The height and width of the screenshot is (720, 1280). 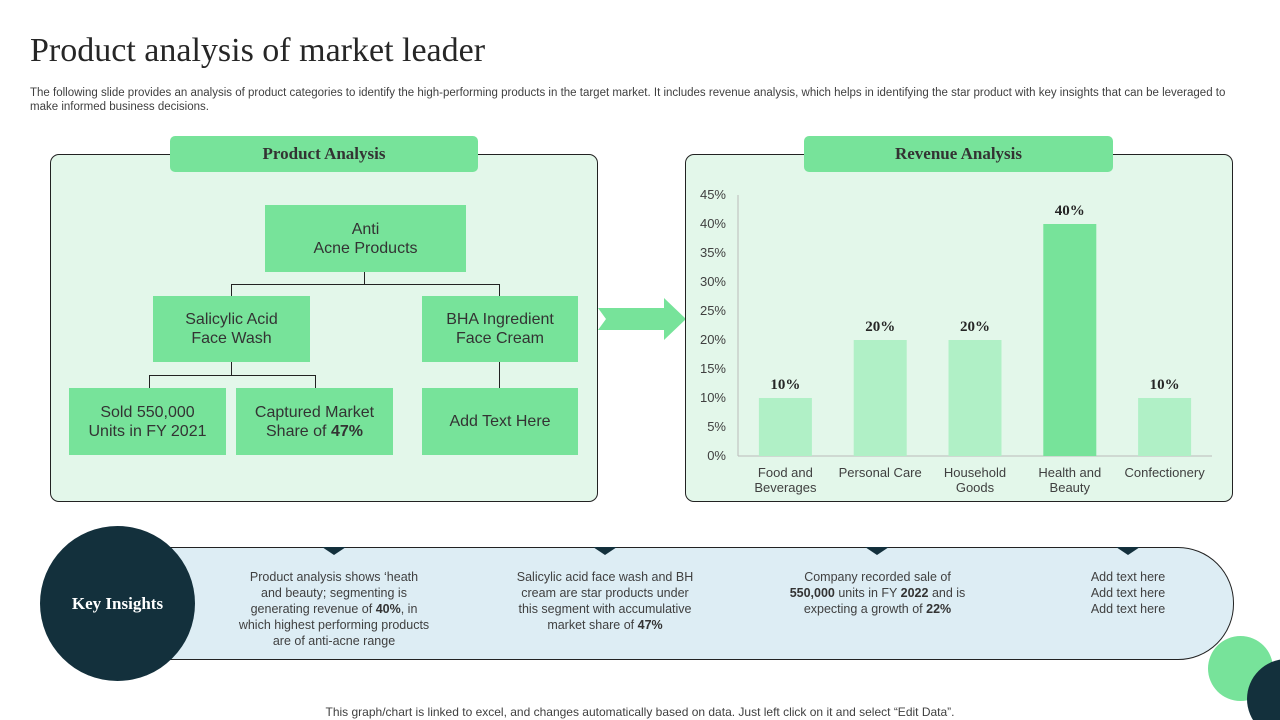 I want to click on insight-segment: and is expecting a growth of, so click(x=884, y=601).